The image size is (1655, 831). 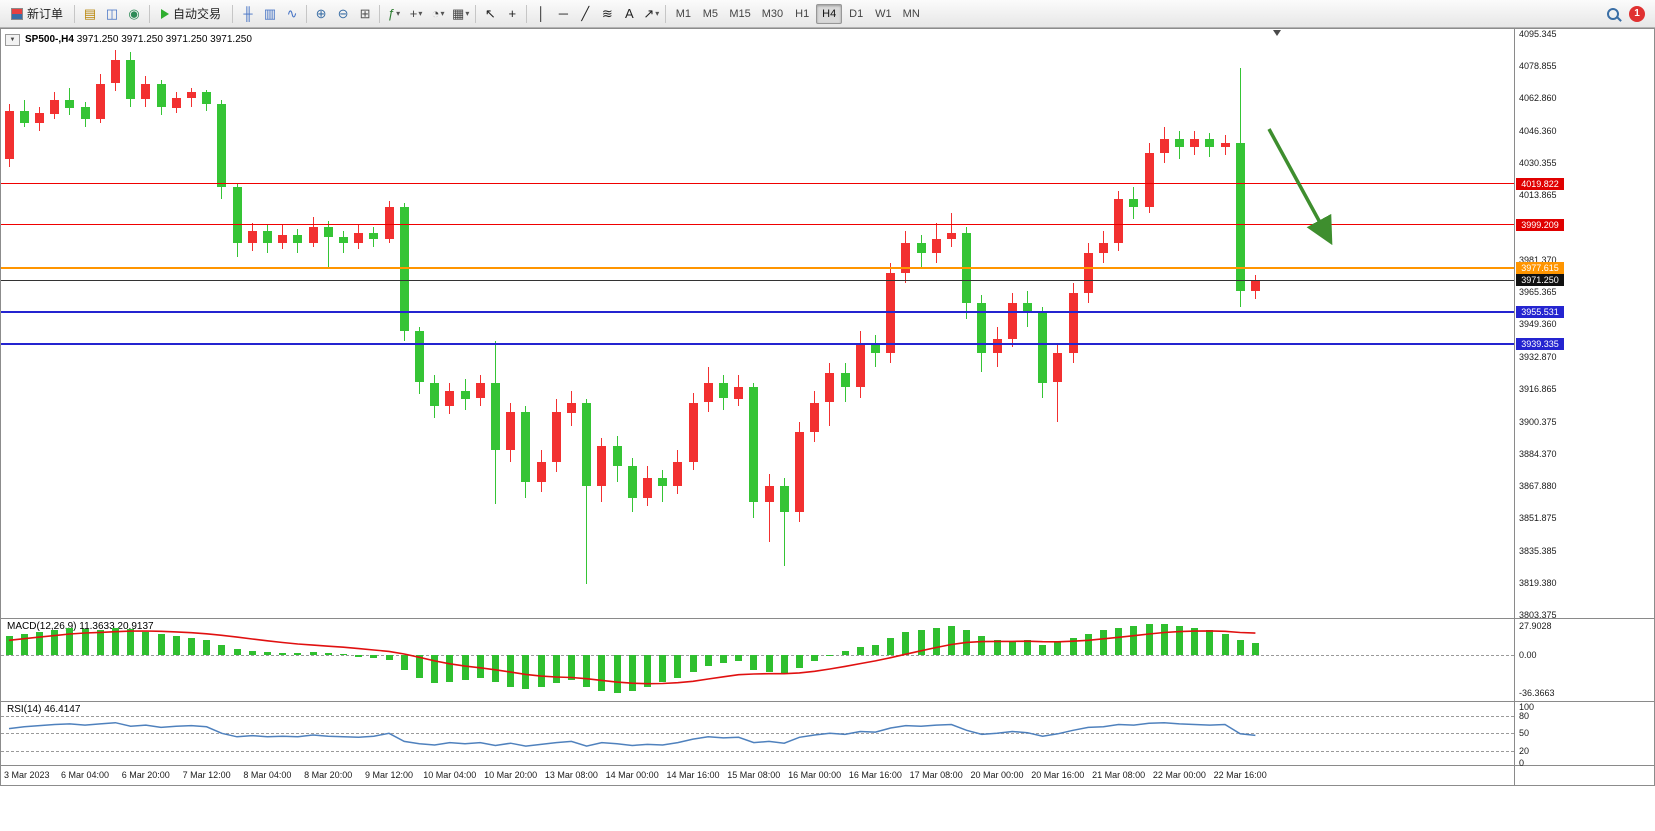 I want to click on periods-clock-button: ◔ ▾, so click(x=438, y=14).